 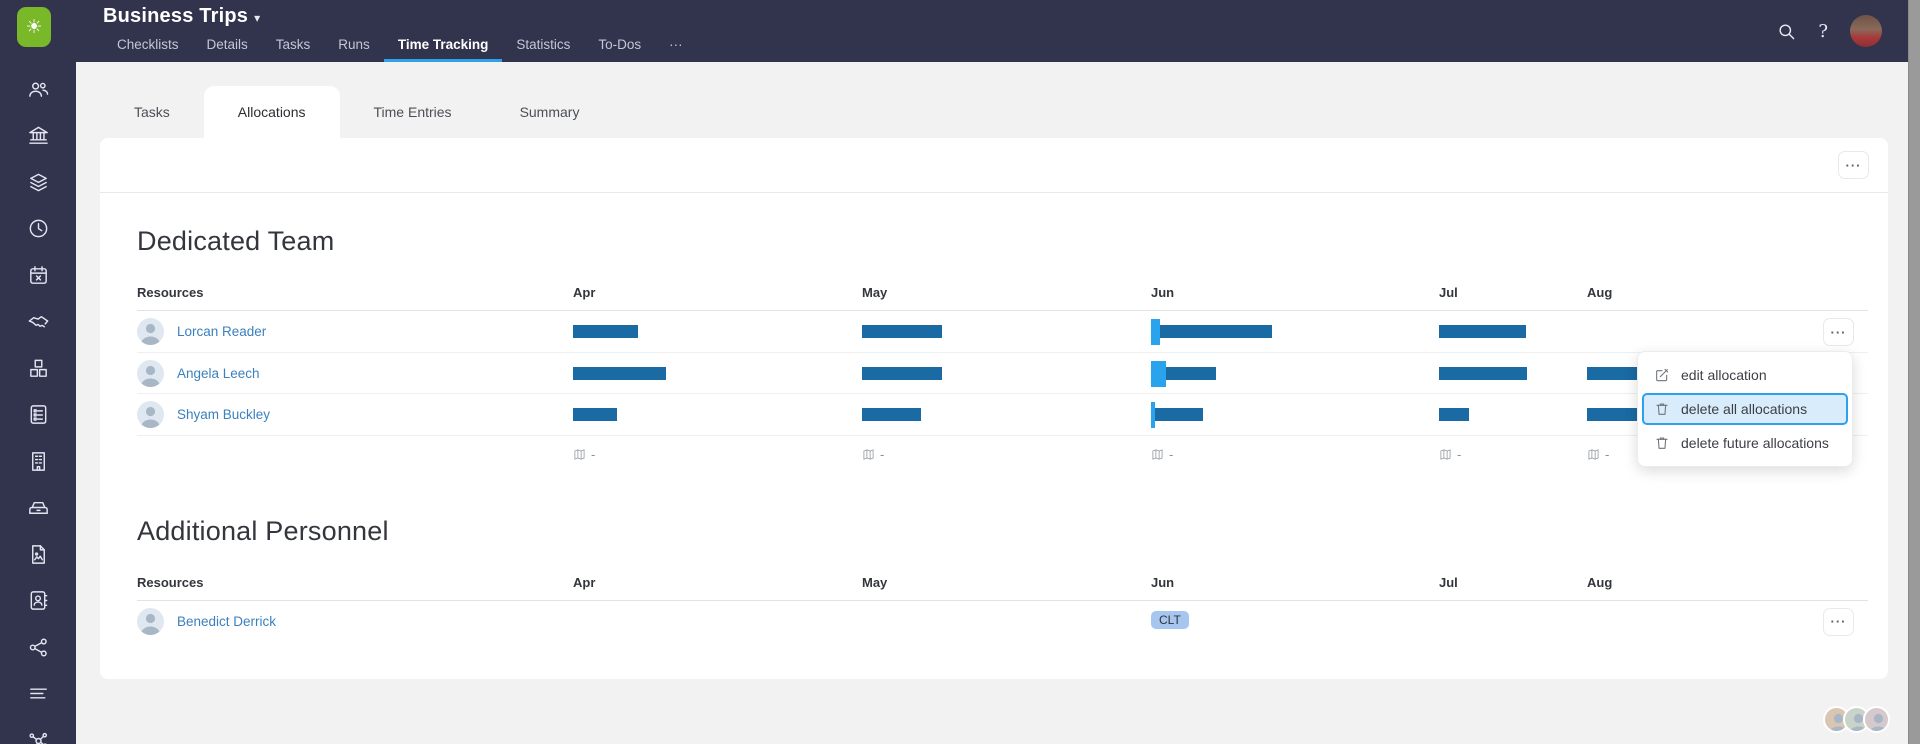 I want to click on menu-item-delete-future-allocations: delete future allocations, so click(x=1745, y=443).